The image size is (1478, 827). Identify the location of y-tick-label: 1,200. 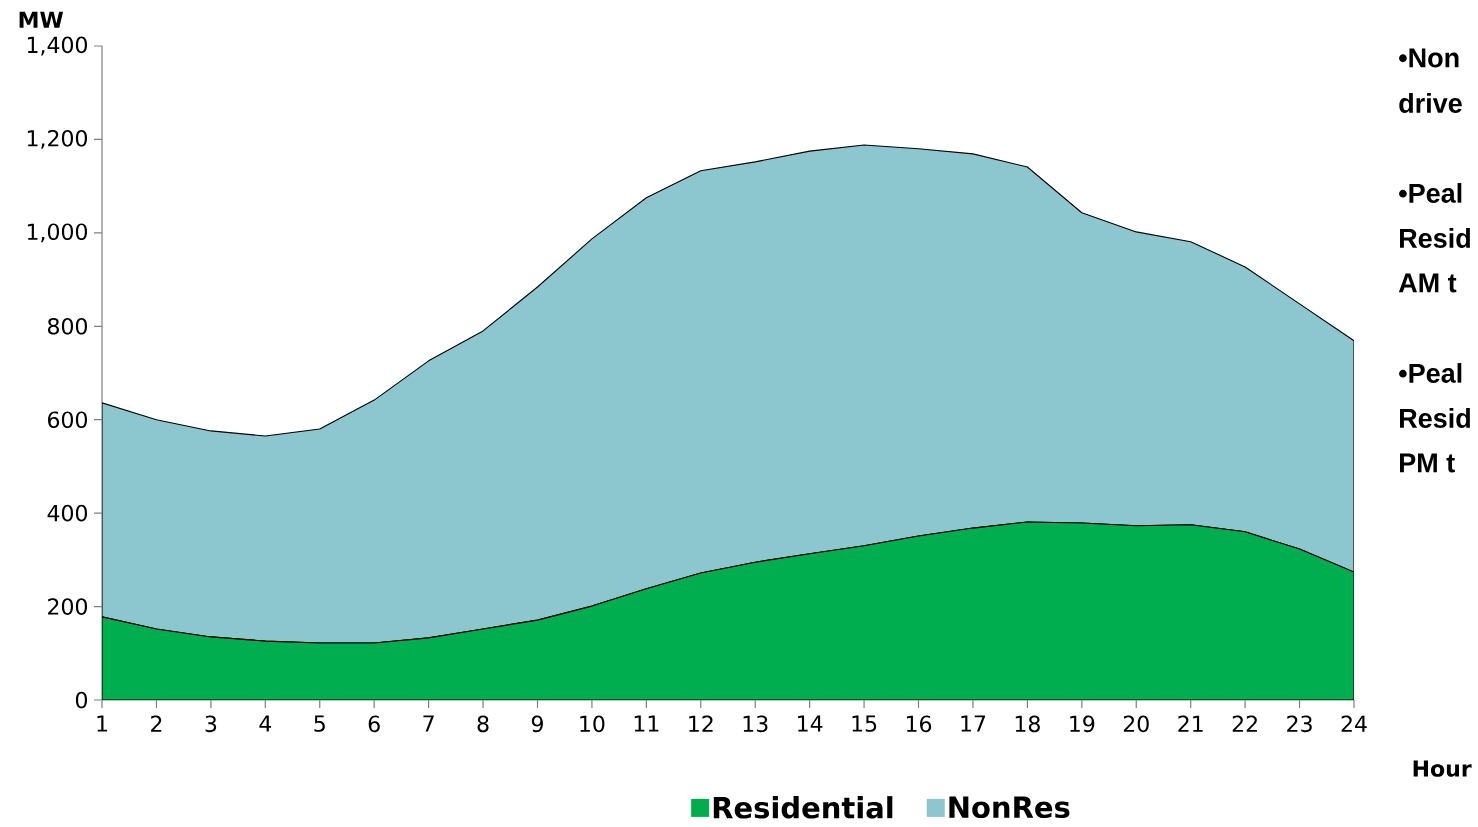
(57, 139).